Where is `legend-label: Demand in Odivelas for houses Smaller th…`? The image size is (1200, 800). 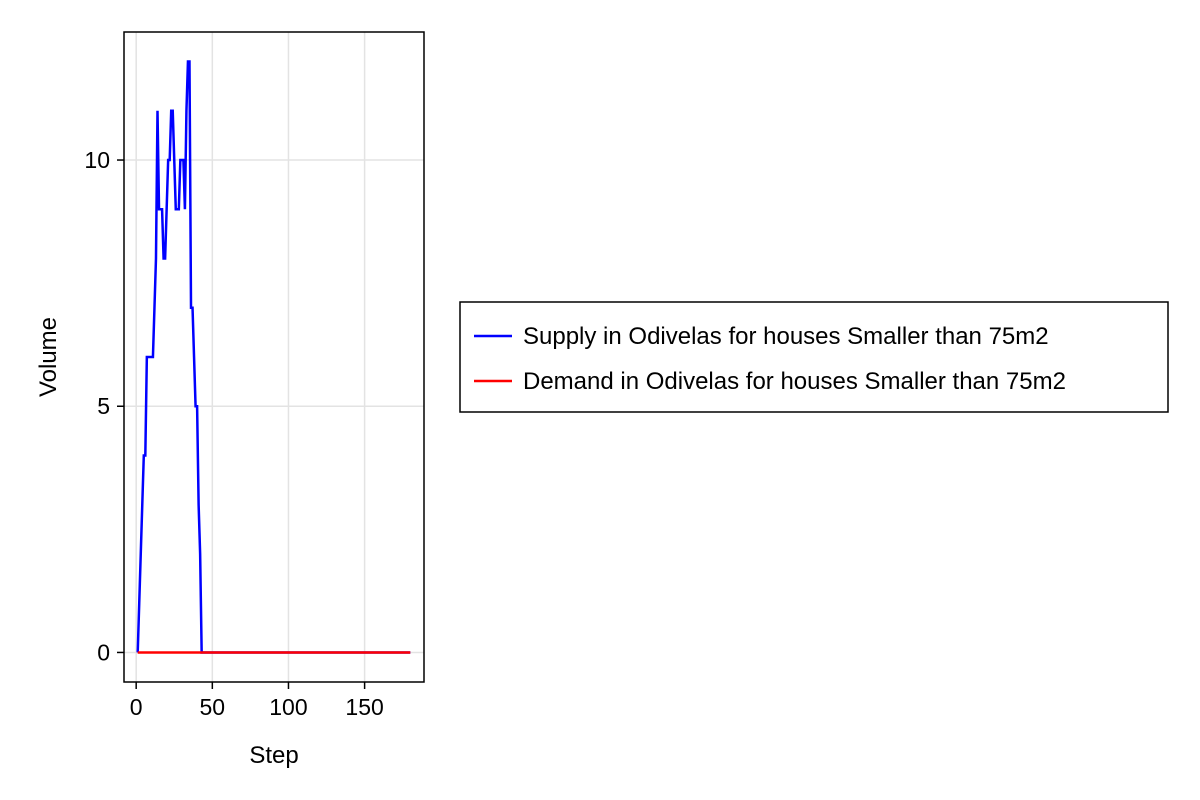 legend-label: Demand in Odivelas for houses Smaller th… is located at coordinates (794, 381).